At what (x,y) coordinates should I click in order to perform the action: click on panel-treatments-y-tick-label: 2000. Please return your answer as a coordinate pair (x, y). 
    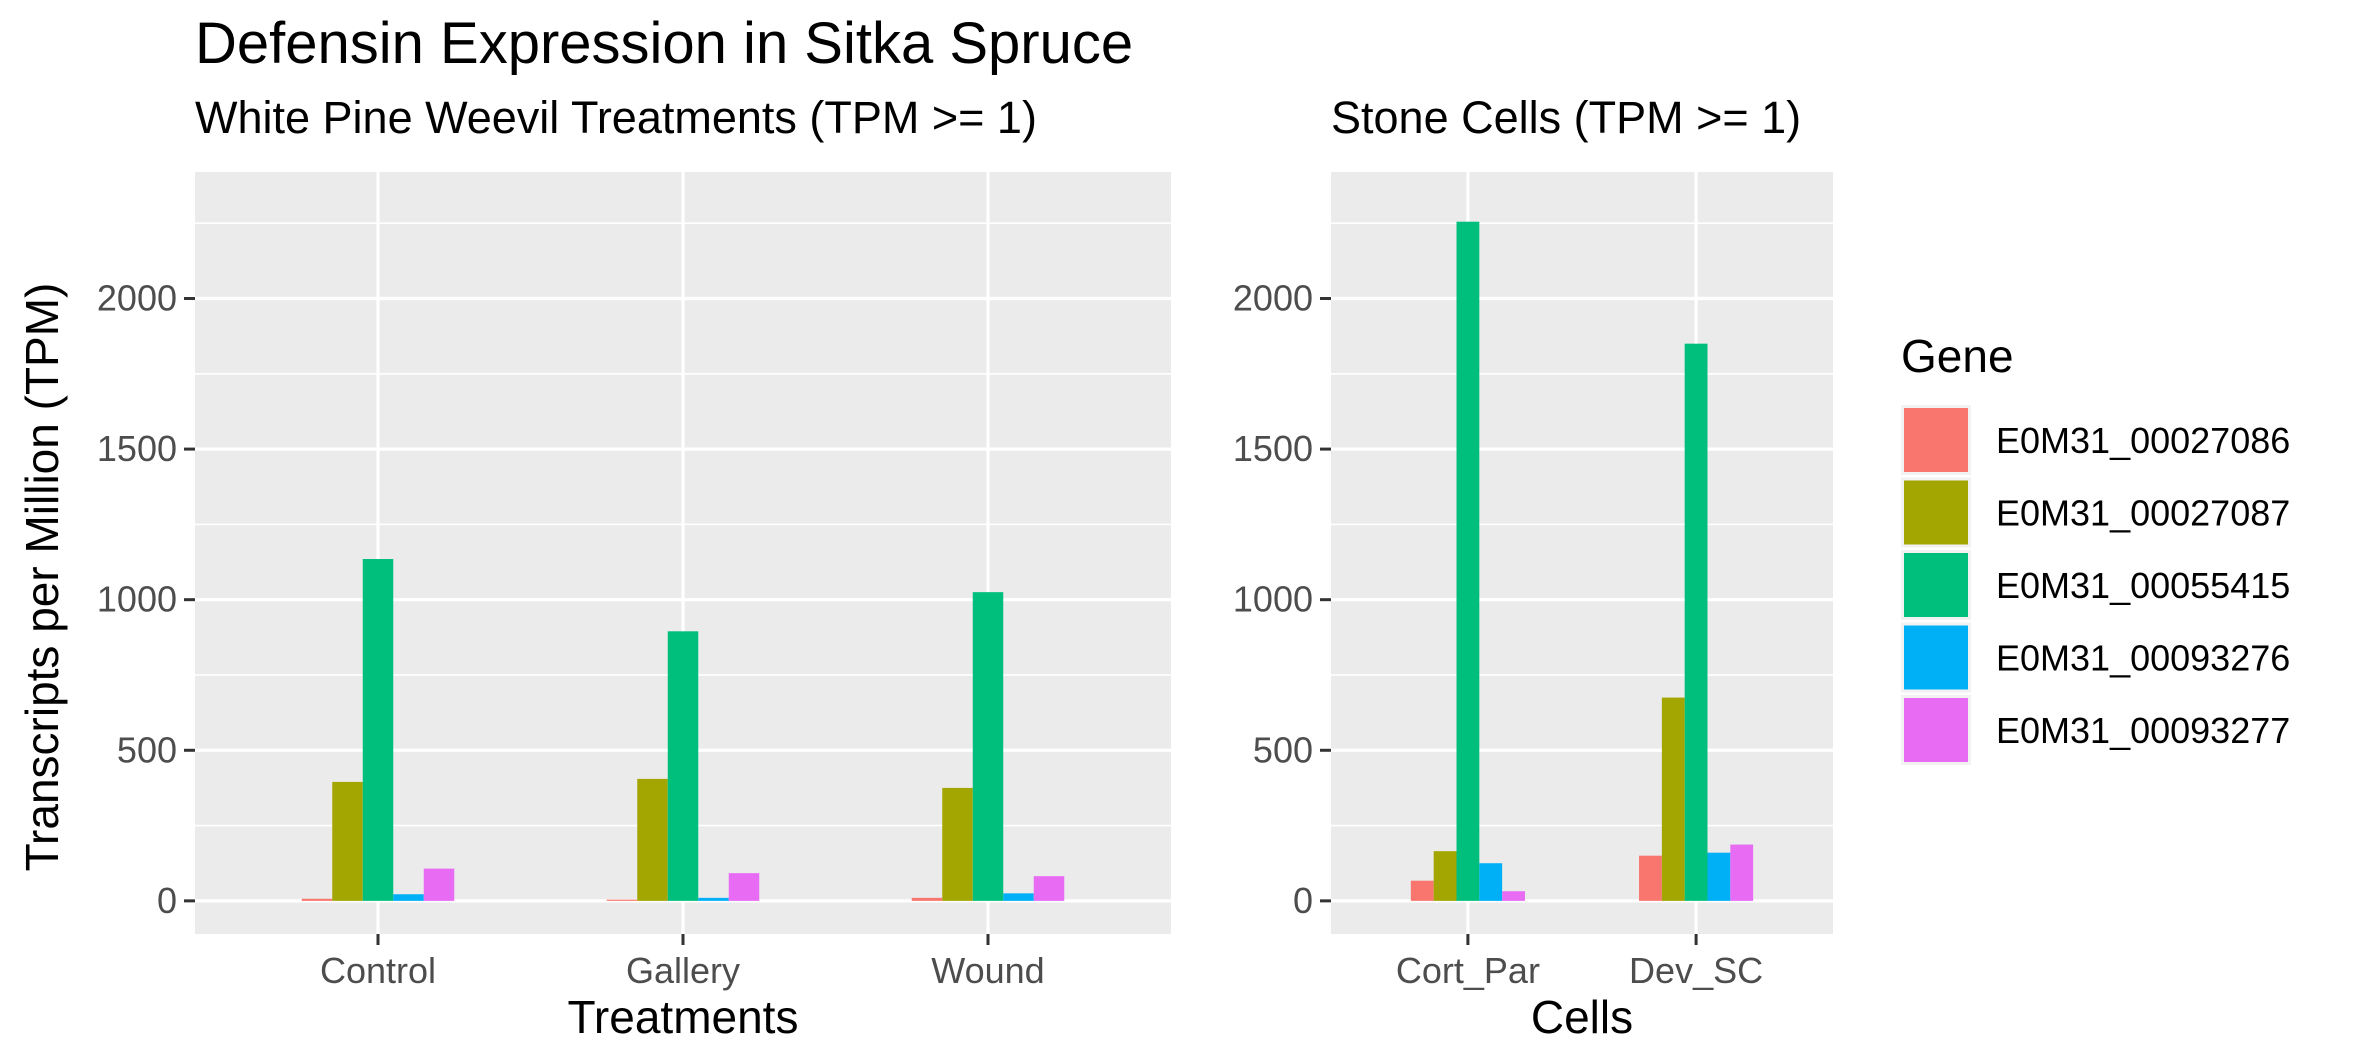
    Looking at the image, I should click on (137, 297).